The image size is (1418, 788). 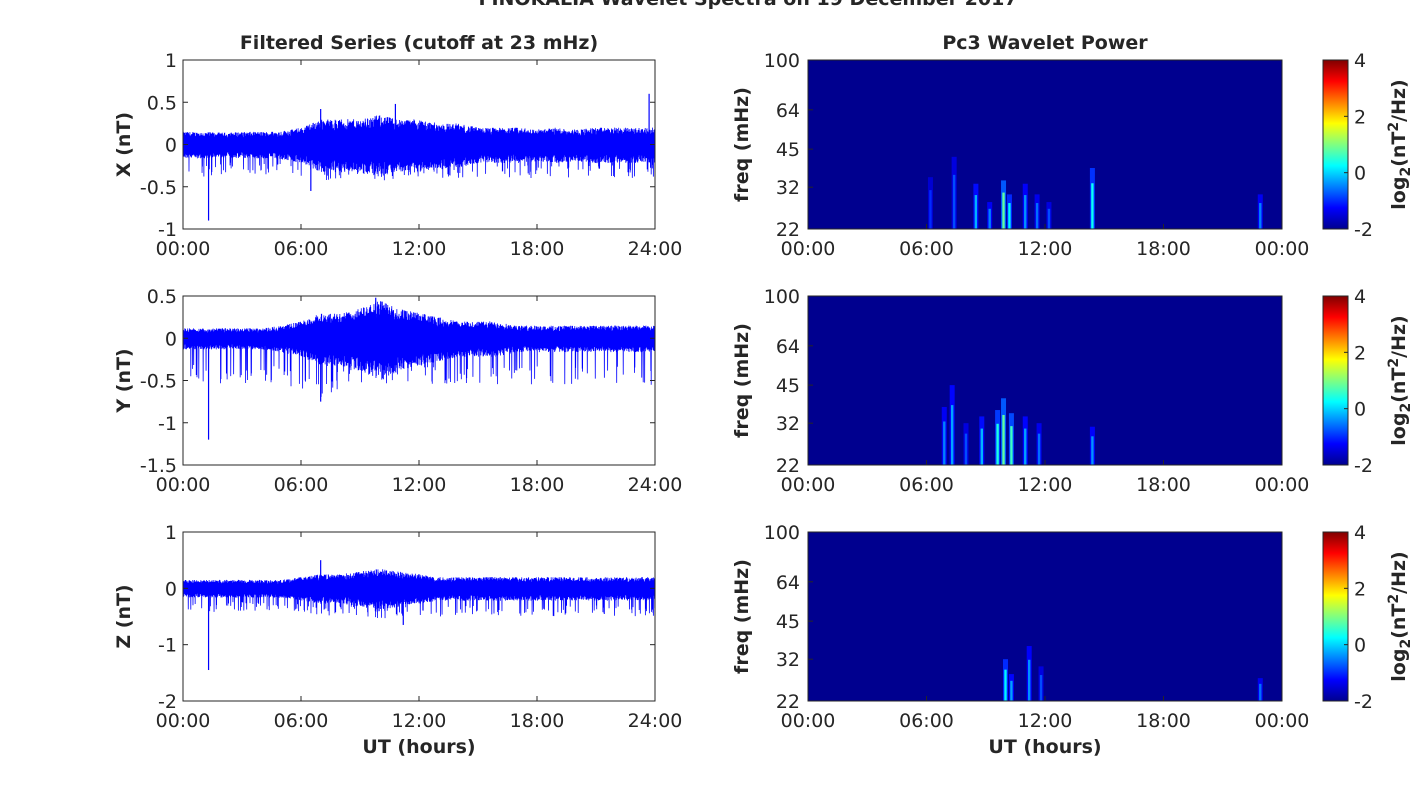 What do you see at coordinates (124, 144) in the screenshot?
I see `y-axis-label: X (nT)` at bounding box center [124, 144].